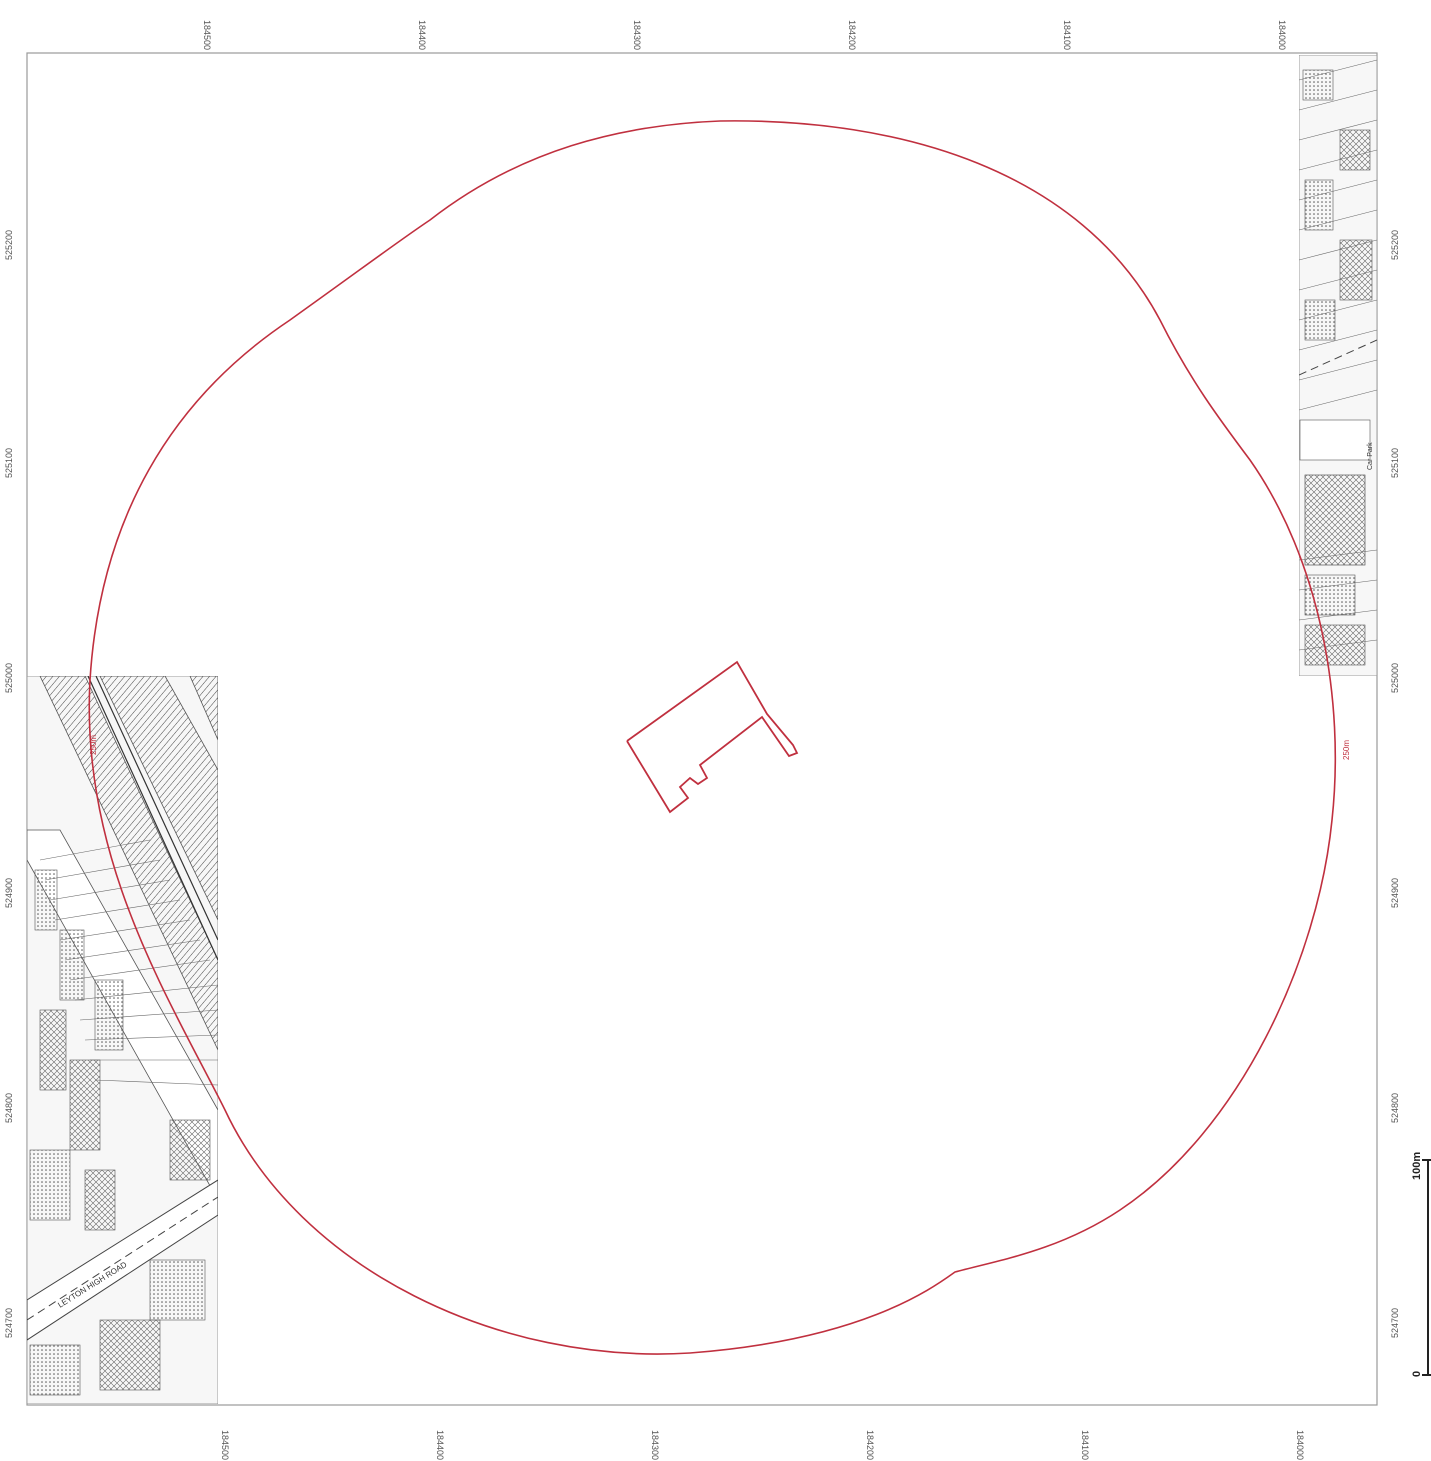 Image resolution: width=1431 pixels, height=1461 pixels. I want to click on car-park-label: Car Park, so click(1370, 456).